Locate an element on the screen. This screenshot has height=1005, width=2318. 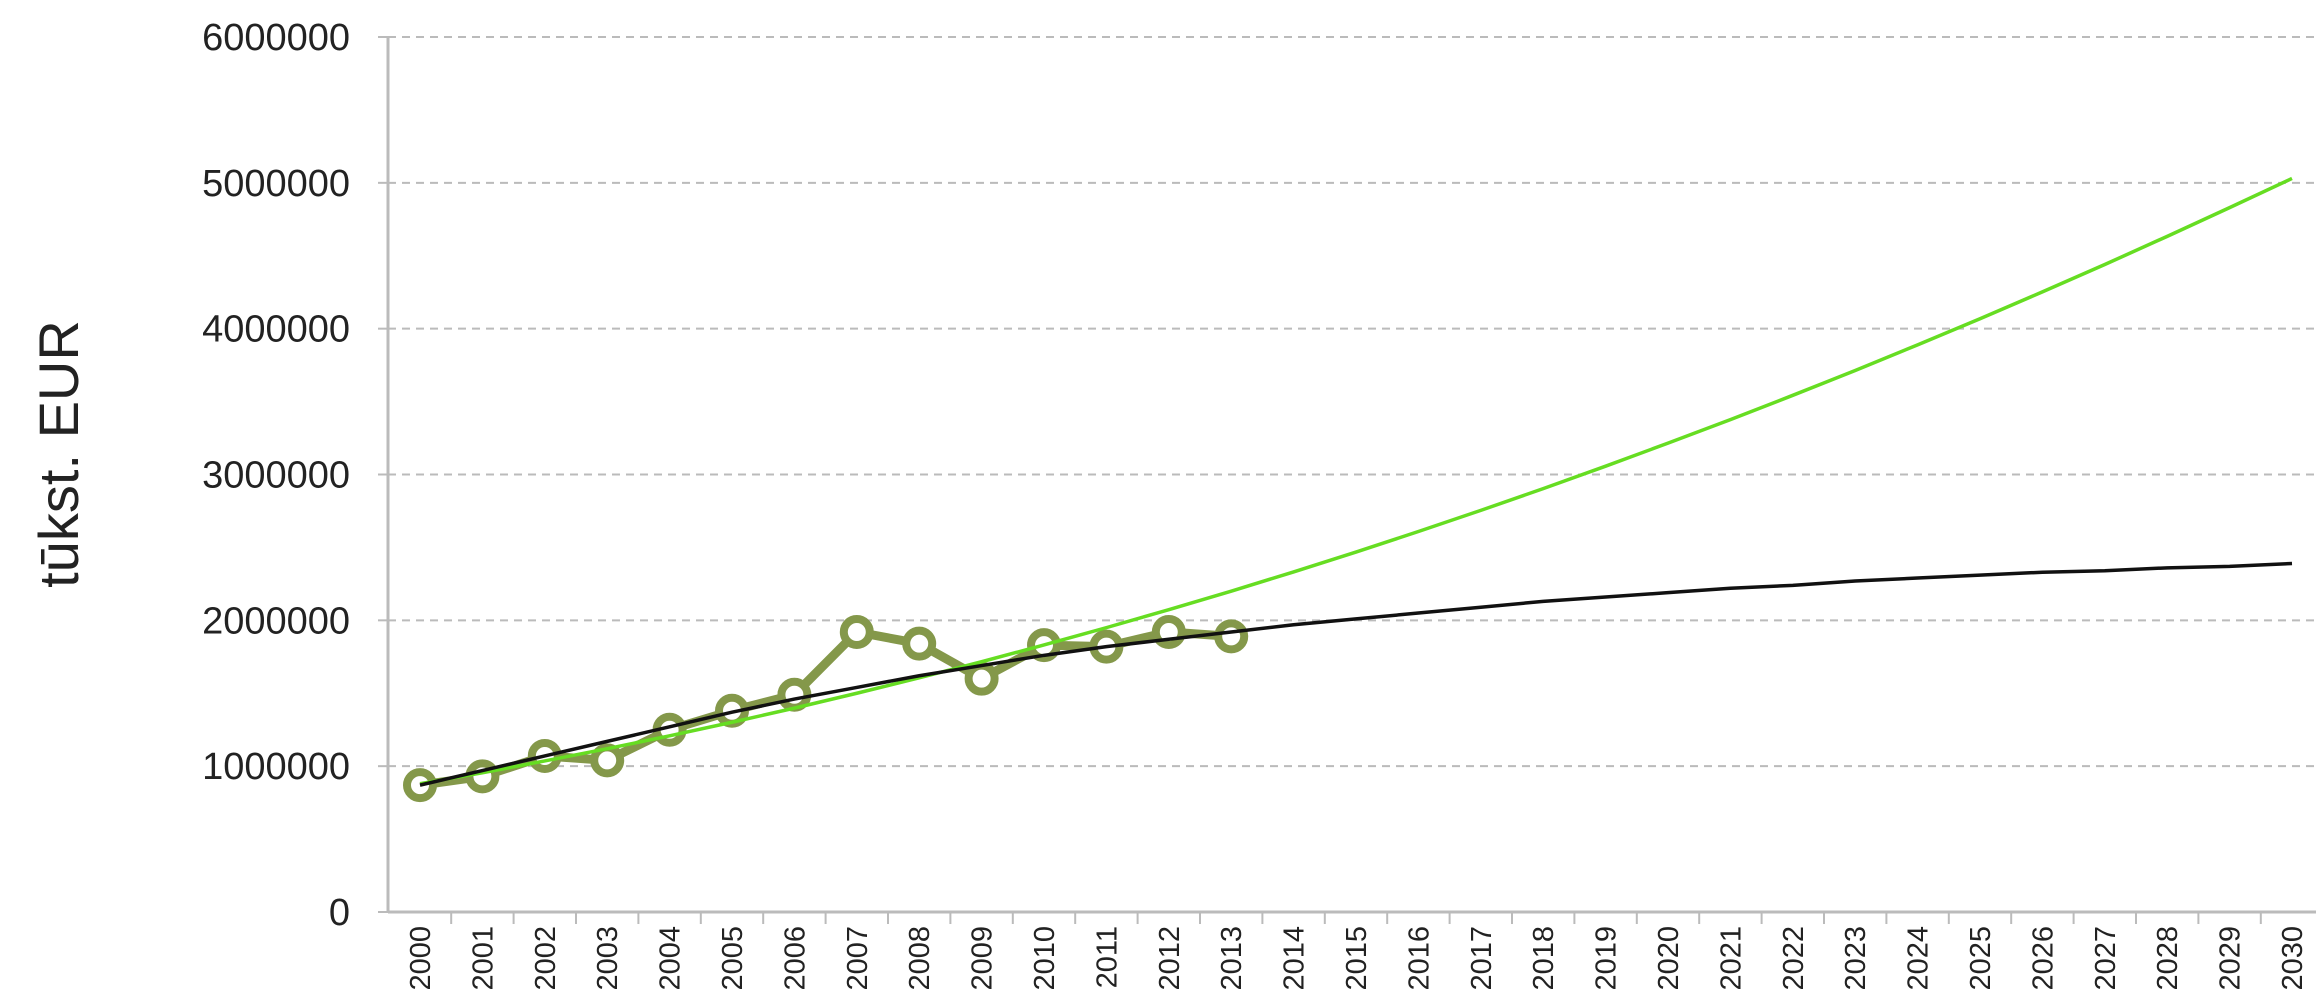
x-tick-label: 2022 is located at coordinates (1794, 958).